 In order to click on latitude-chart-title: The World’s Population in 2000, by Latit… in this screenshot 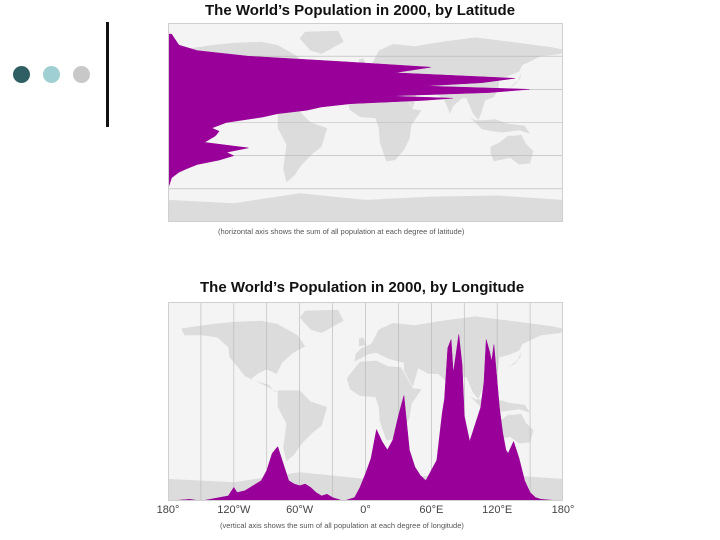, I will do `click(360, 10)`.